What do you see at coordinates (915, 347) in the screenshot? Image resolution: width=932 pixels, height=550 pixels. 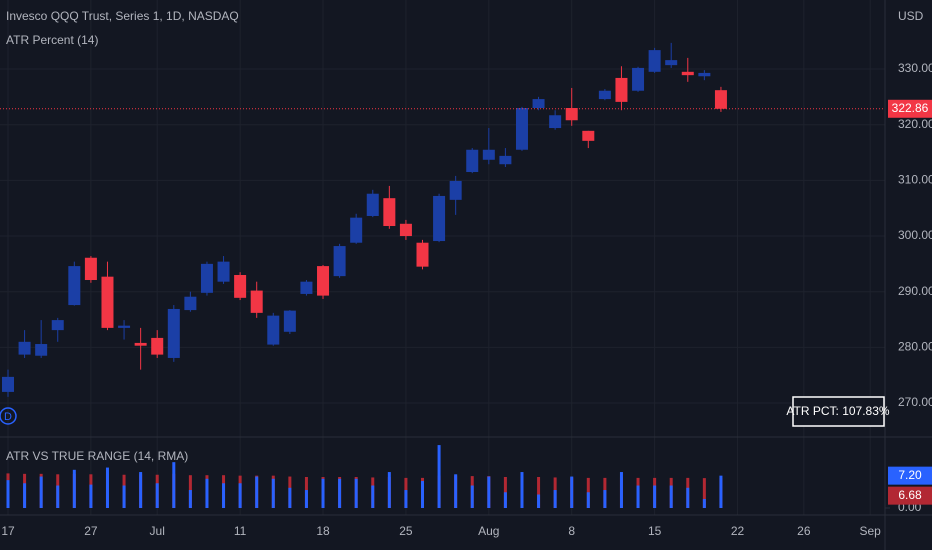 I see `y-tick-label: 280.00` at bounding box center [915, 347].